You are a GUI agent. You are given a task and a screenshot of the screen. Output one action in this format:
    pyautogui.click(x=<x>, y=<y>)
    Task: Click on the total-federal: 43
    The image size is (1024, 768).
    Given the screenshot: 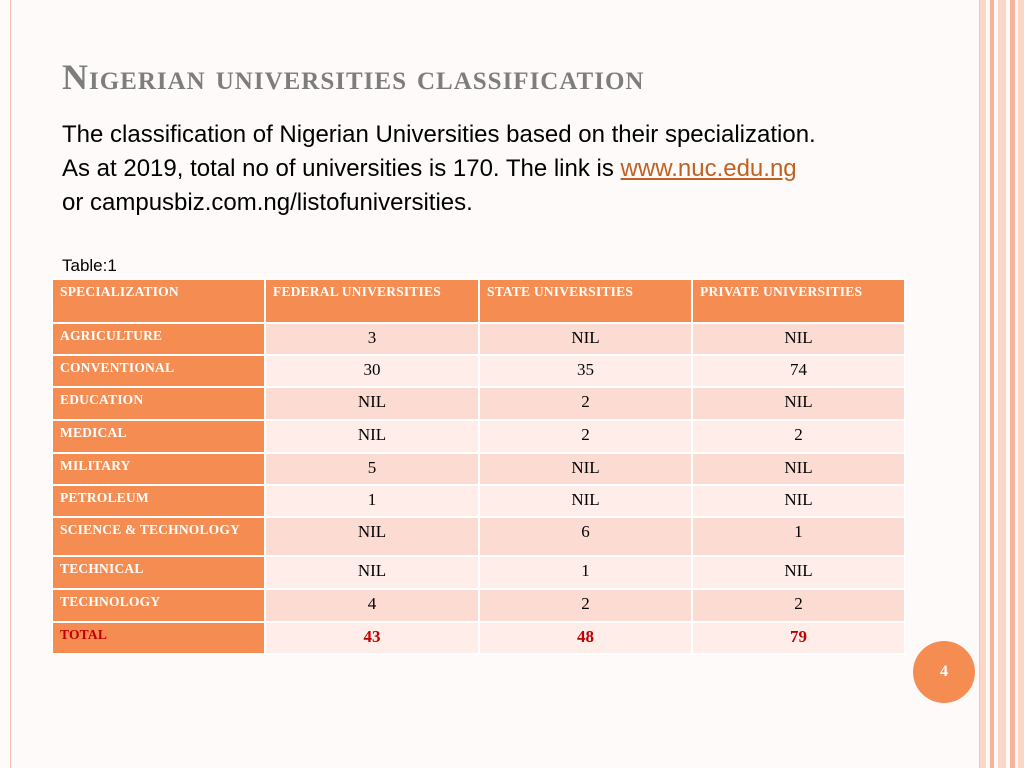 What is the action you would take?
    pyautogui.click(x=372, y=638)
    